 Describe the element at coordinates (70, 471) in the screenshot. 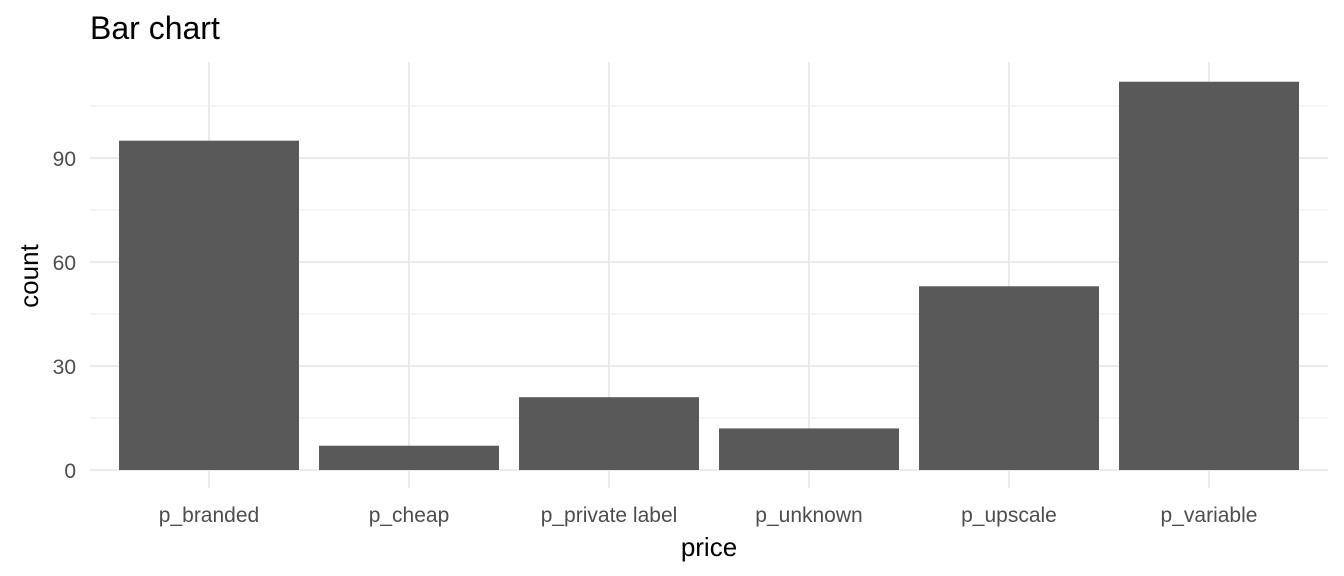

I see `y-tick-label: 0` at that location.